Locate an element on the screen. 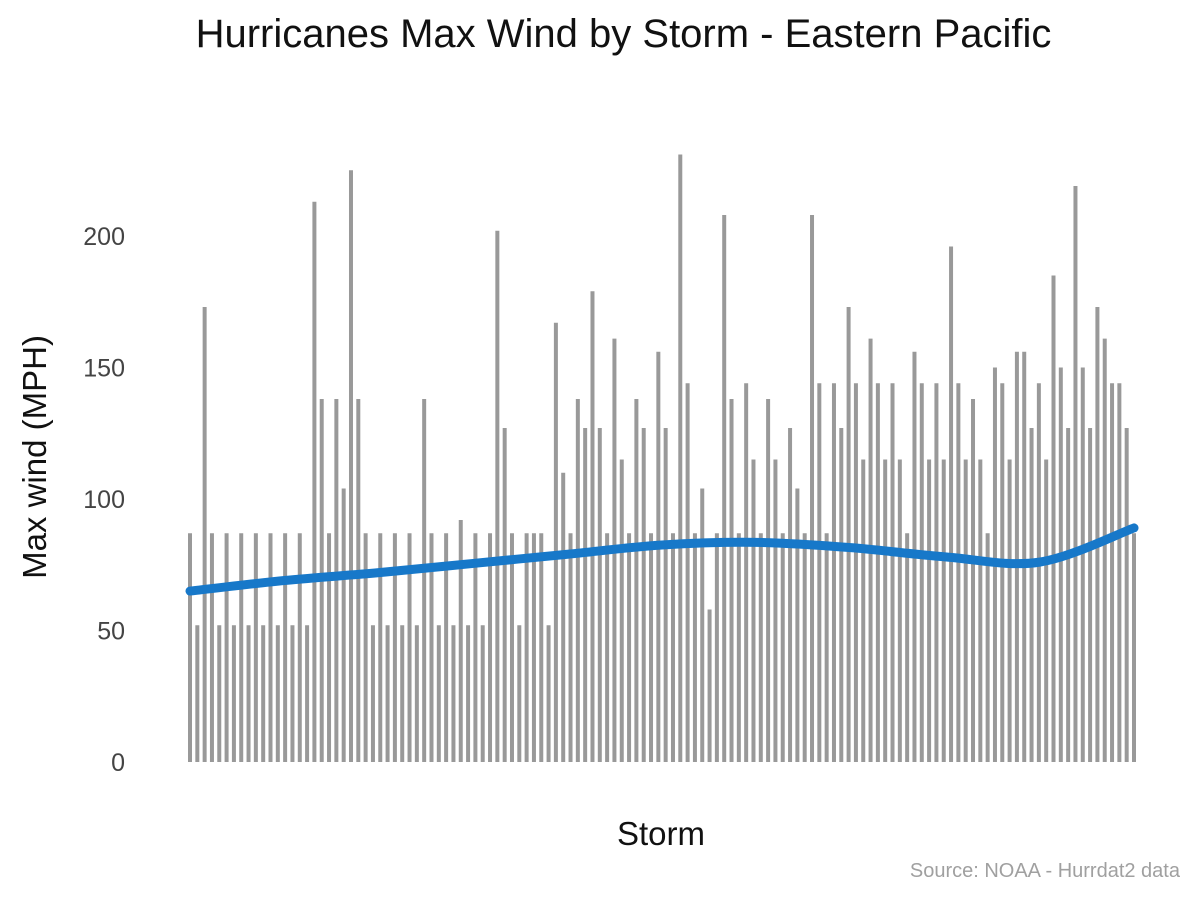 The image size is (1200, 900). y-axis-title: Max wind (MPH) is located at coordinates (34, 457).